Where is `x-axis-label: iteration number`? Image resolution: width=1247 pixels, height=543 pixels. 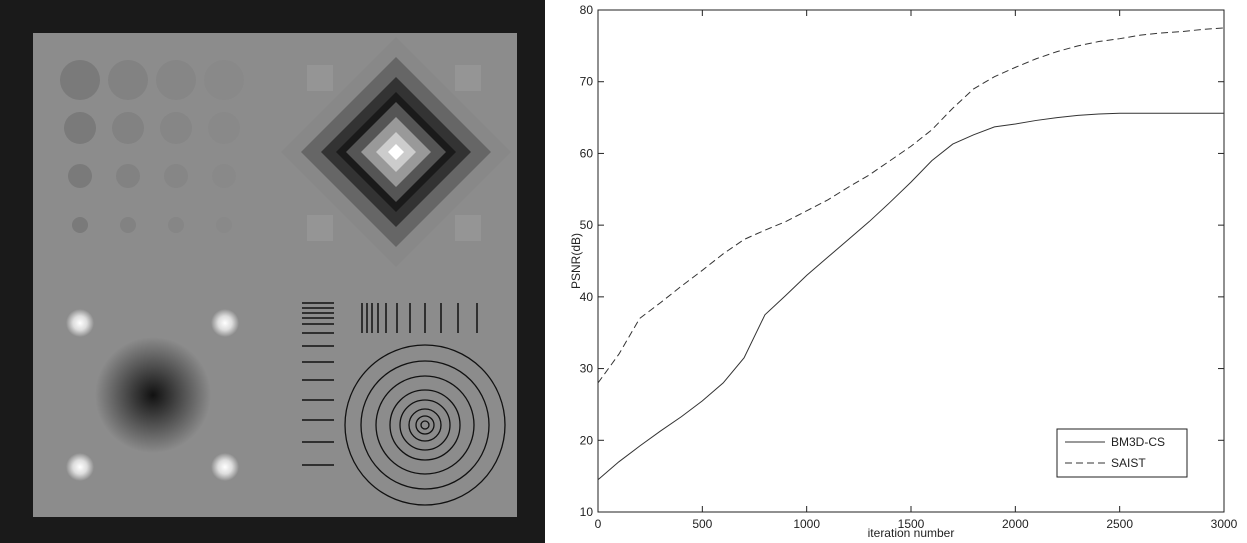 x-axis-label: iteration number is located at coordinates (911, 533).